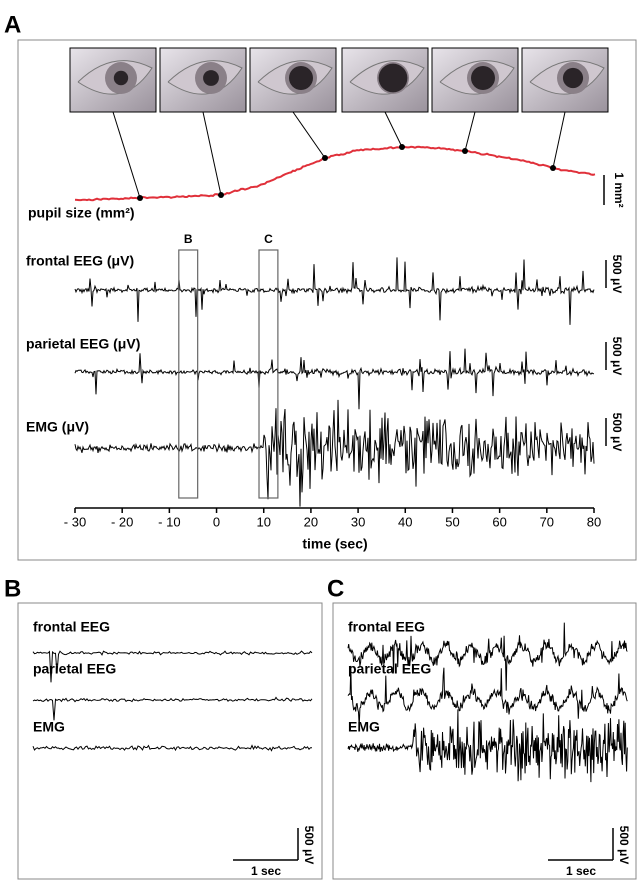  I want to click on x-axis-title: time (sec), so click(334, 544).